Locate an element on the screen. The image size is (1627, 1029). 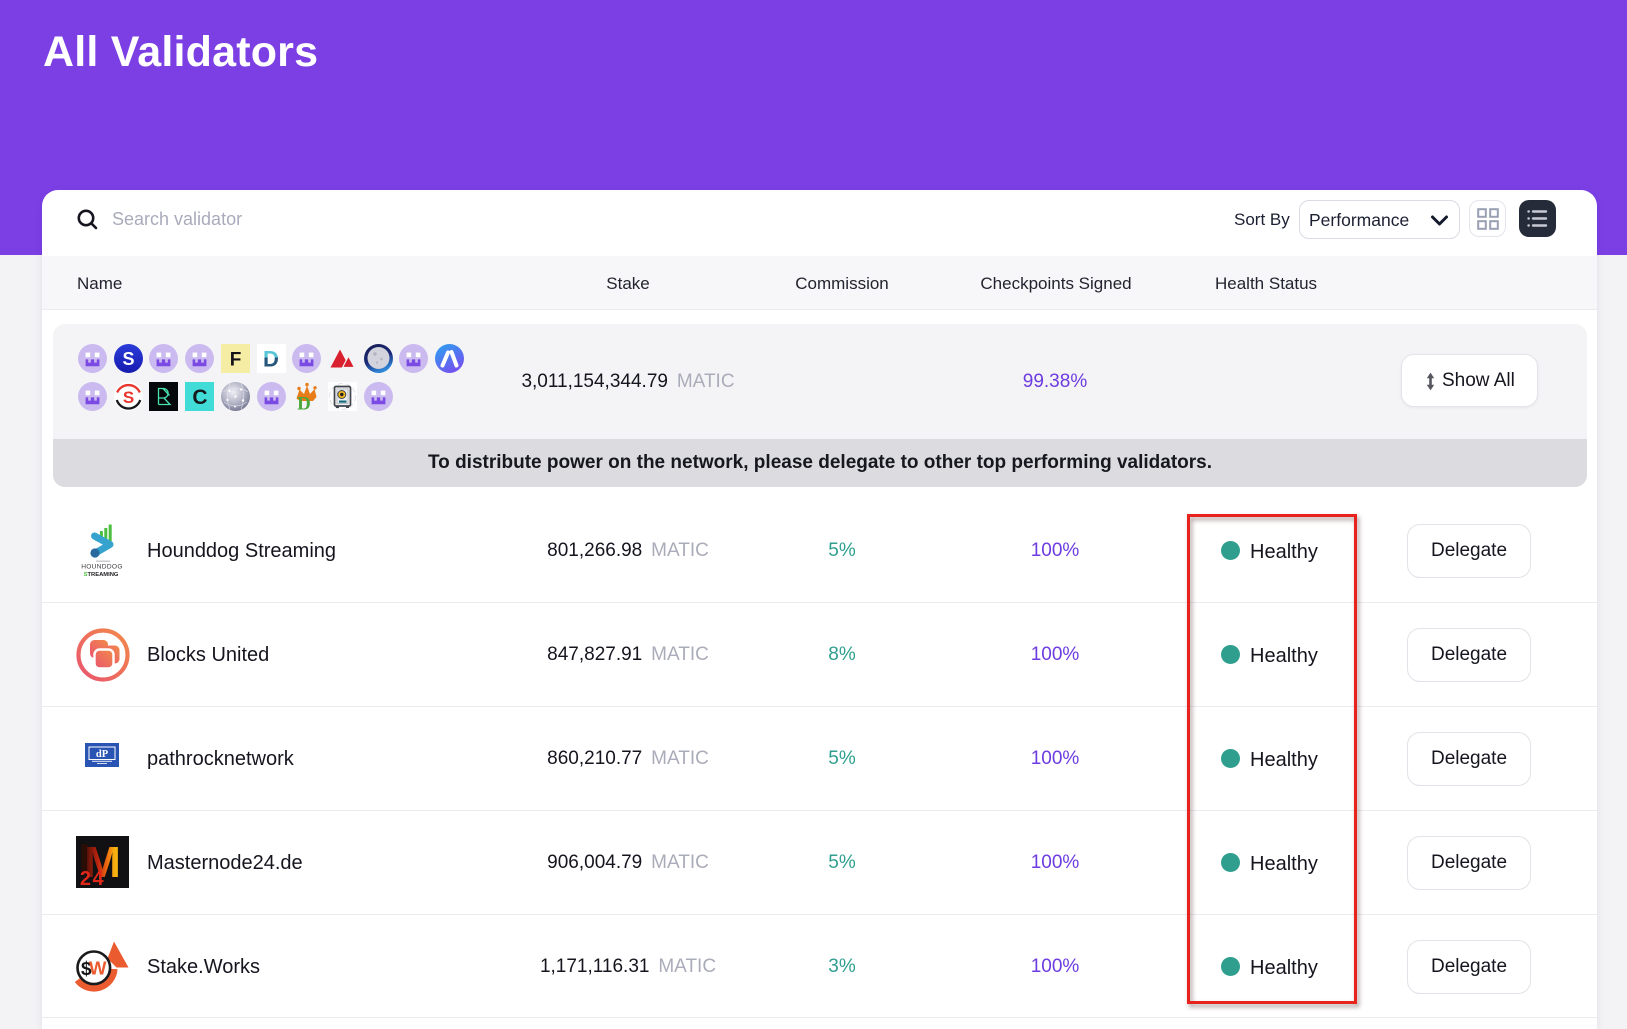
svg-text: M is located at coordinates (102, 862).